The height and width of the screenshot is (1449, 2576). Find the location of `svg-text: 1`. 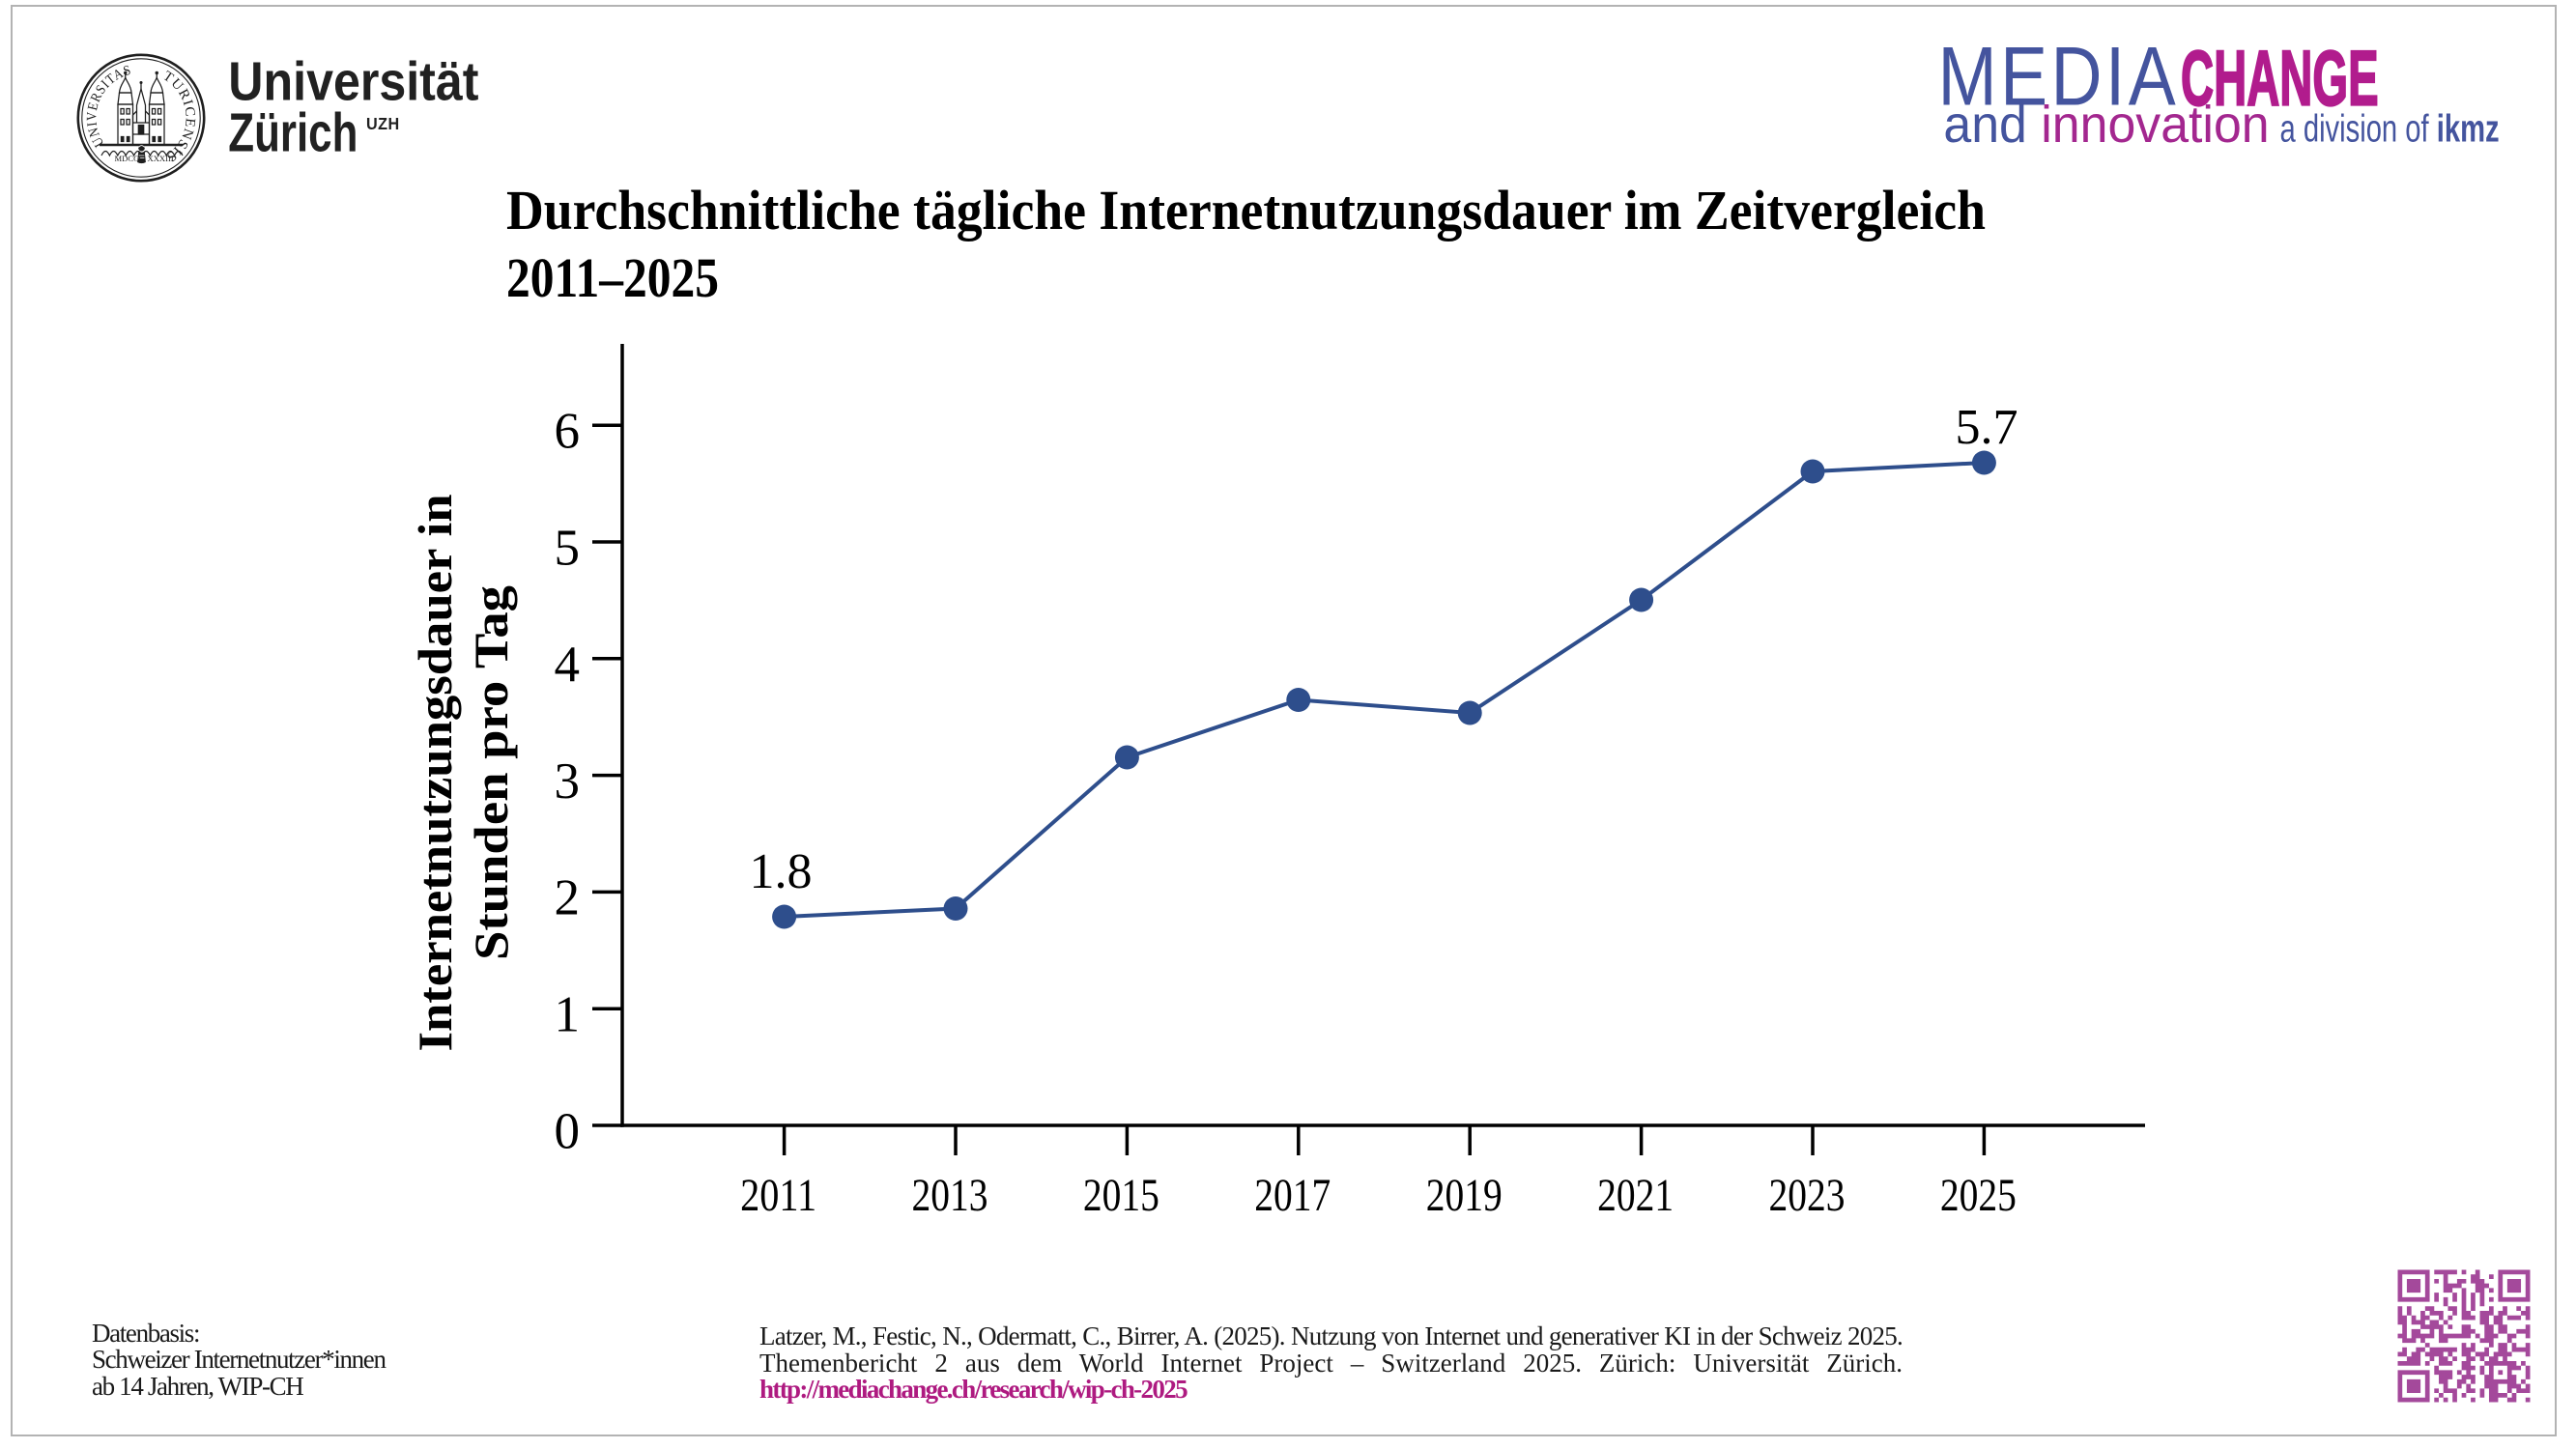

svg-text: 1 is located at coordinates (568, 1015).